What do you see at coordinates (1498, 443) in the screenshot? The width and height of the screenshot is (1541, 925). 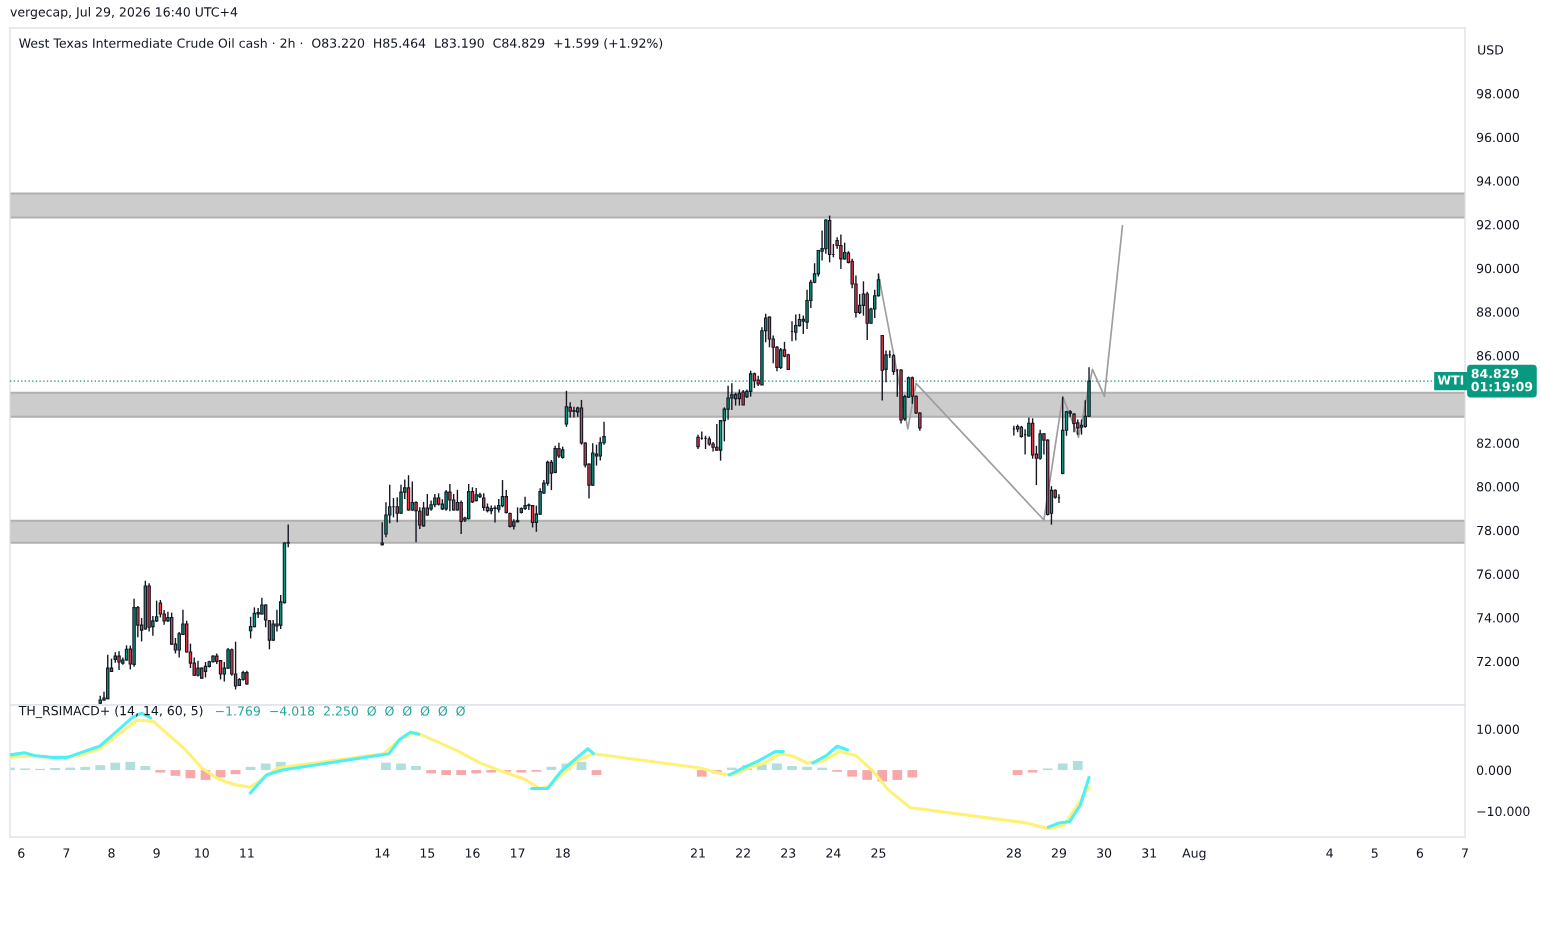 I see `y-tick-label: 82.000` at bounding box center [1498, 443].